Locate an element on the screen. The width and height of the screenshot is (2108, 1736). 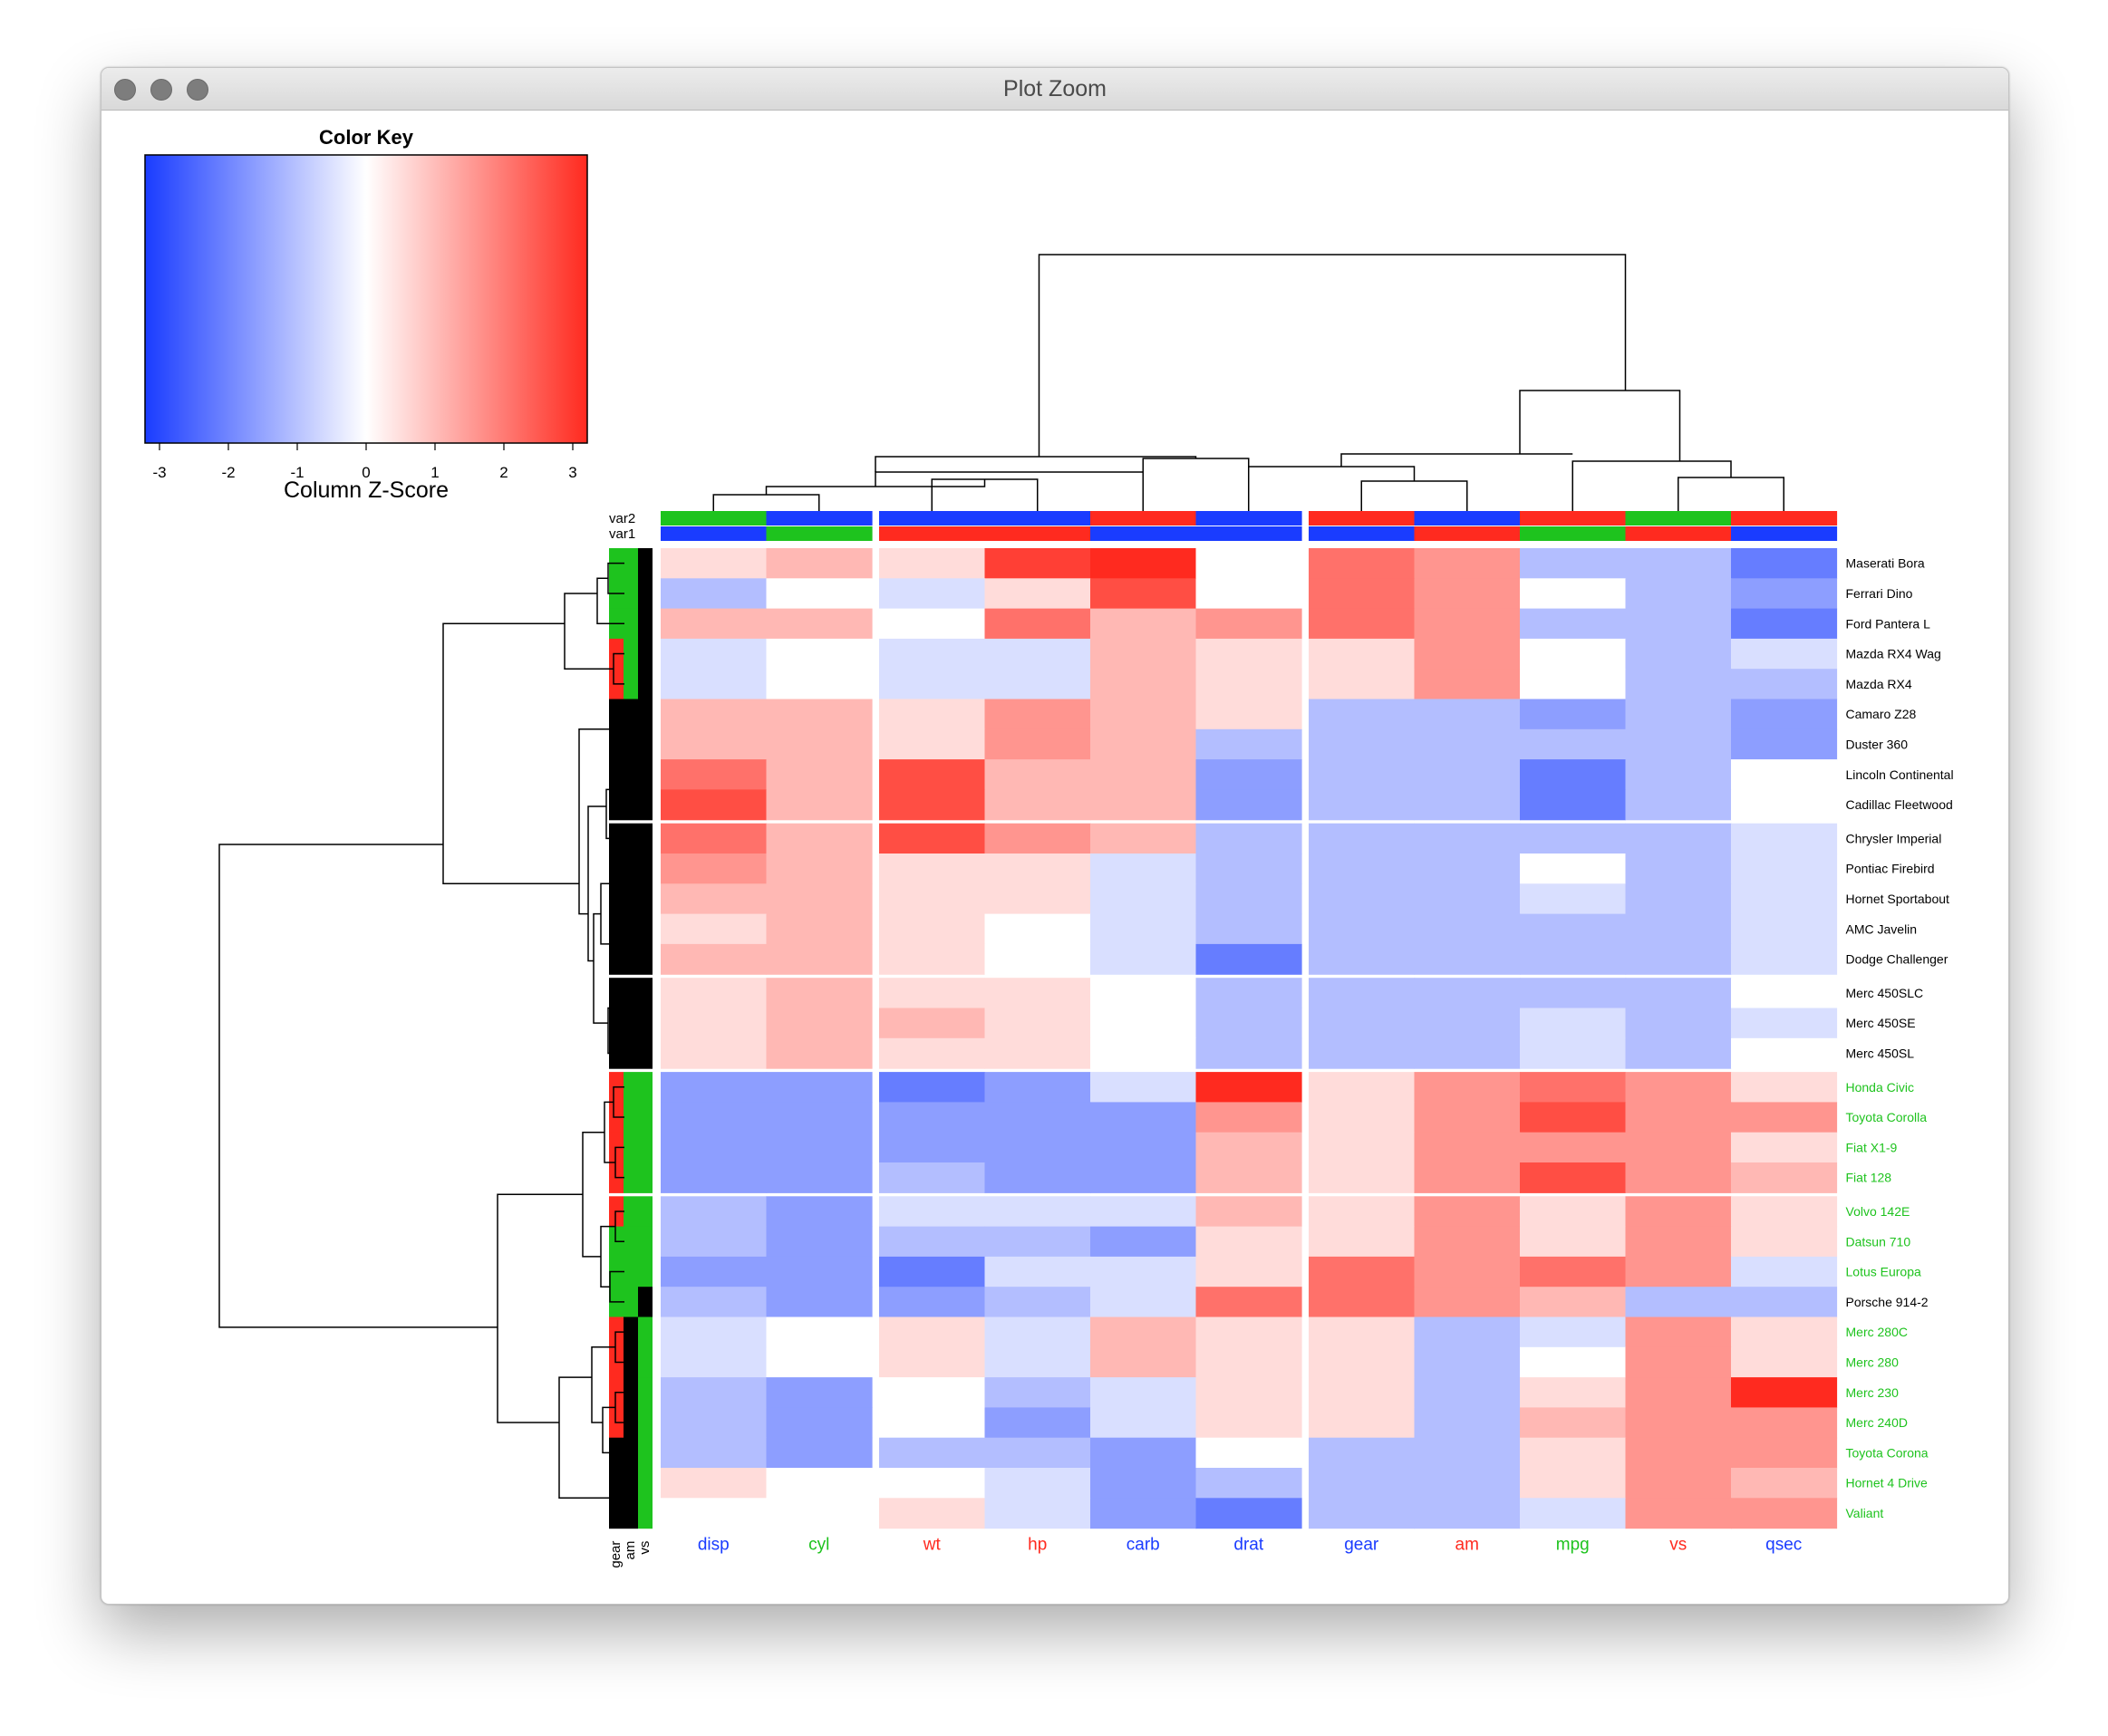
row-label: Dodge Challenger is located at coordinates (1897, 959).